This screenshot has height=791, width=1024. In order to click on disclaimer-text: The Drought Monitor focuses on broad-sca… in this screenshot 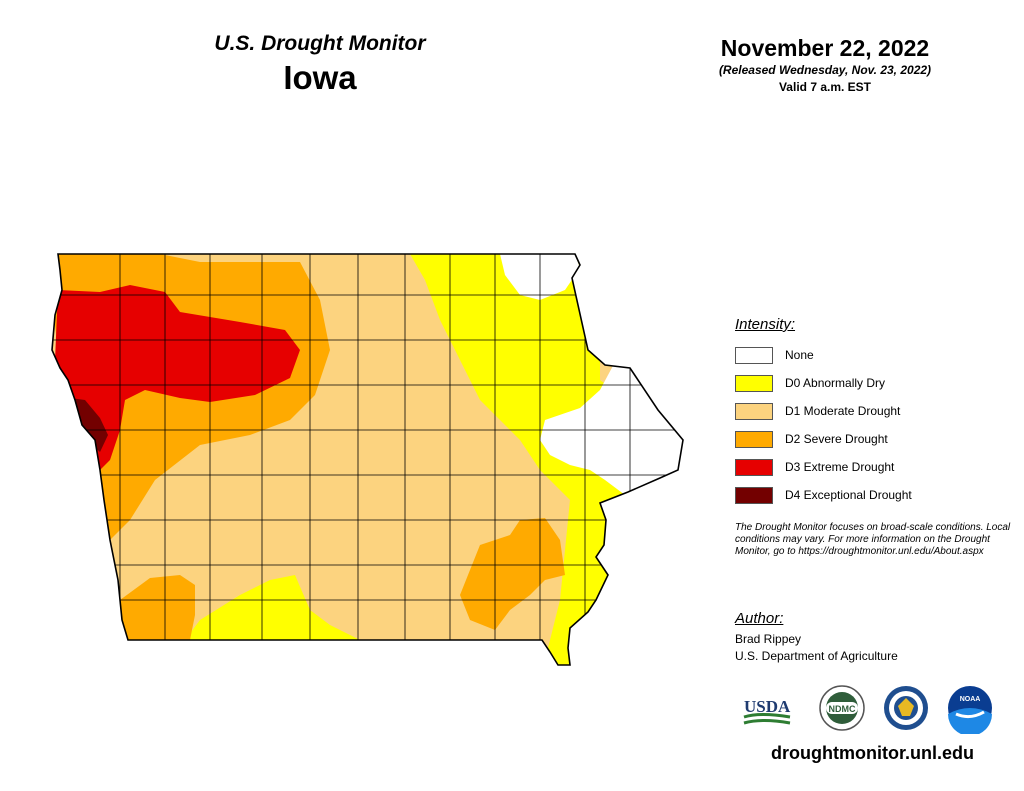, I will do `click(873, 539)`.